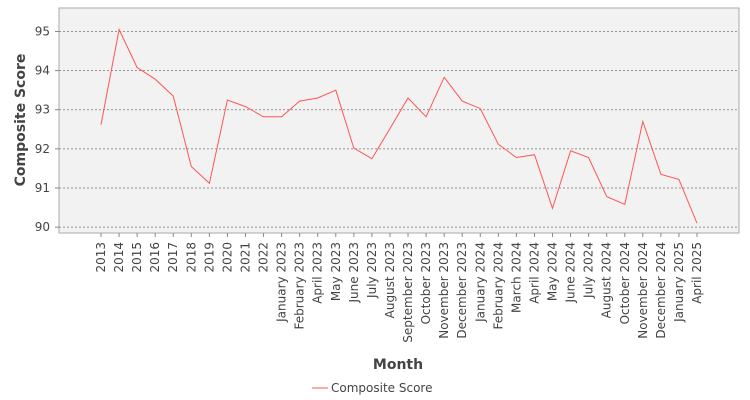 This screenshot has width=750, height=400. I want to click on x-tick-label: August 2023, so click(390, 280).